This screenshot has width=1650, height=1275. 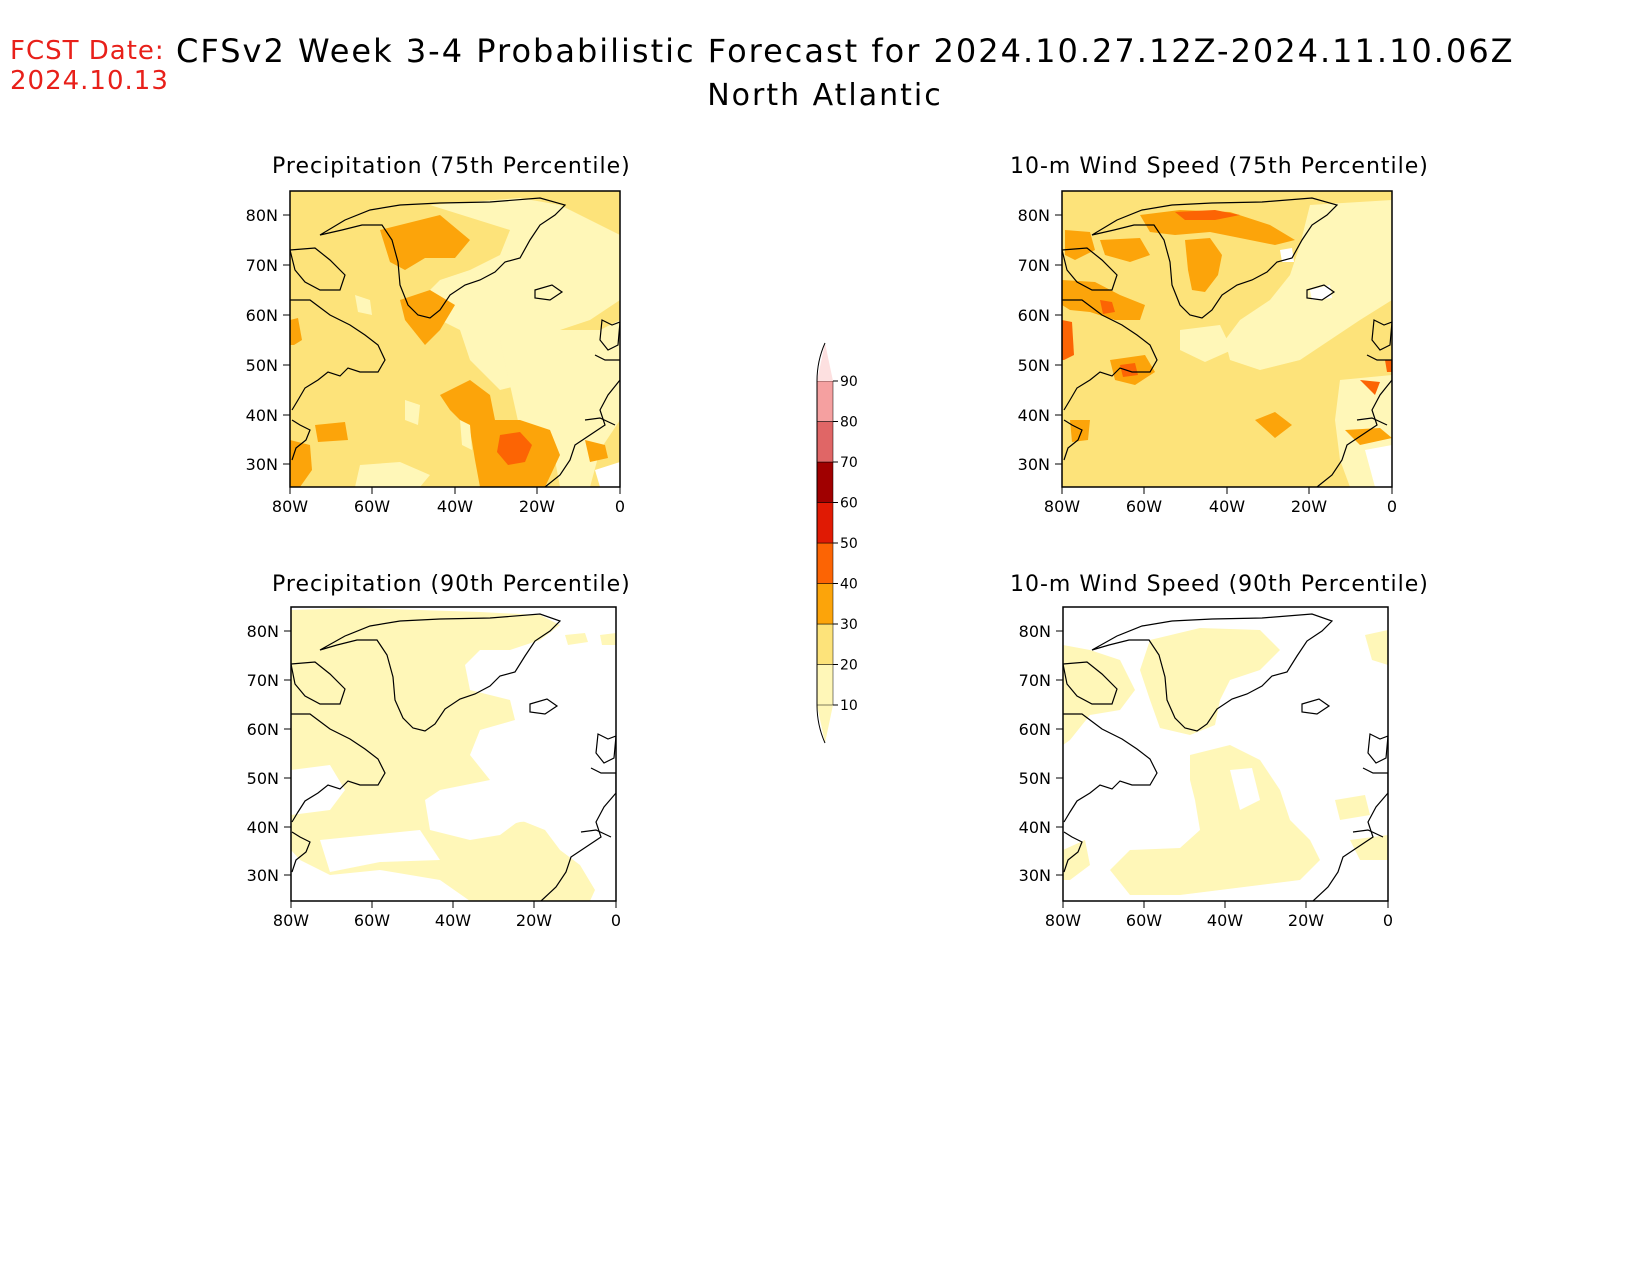 I want to click on panel-title-precip-90: Precipitation (90th Percentile), so click(x=451, y=584).